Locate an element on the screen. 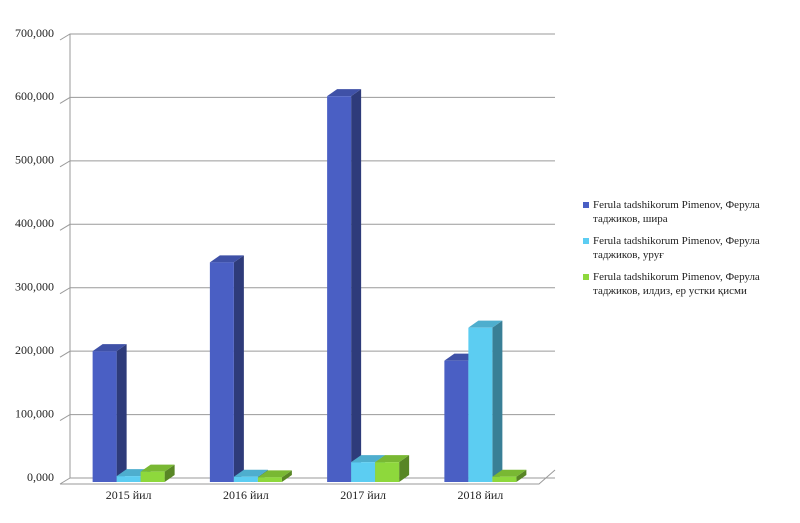  x-tick-label: 2018 йил is located at coordinates (480, 495).